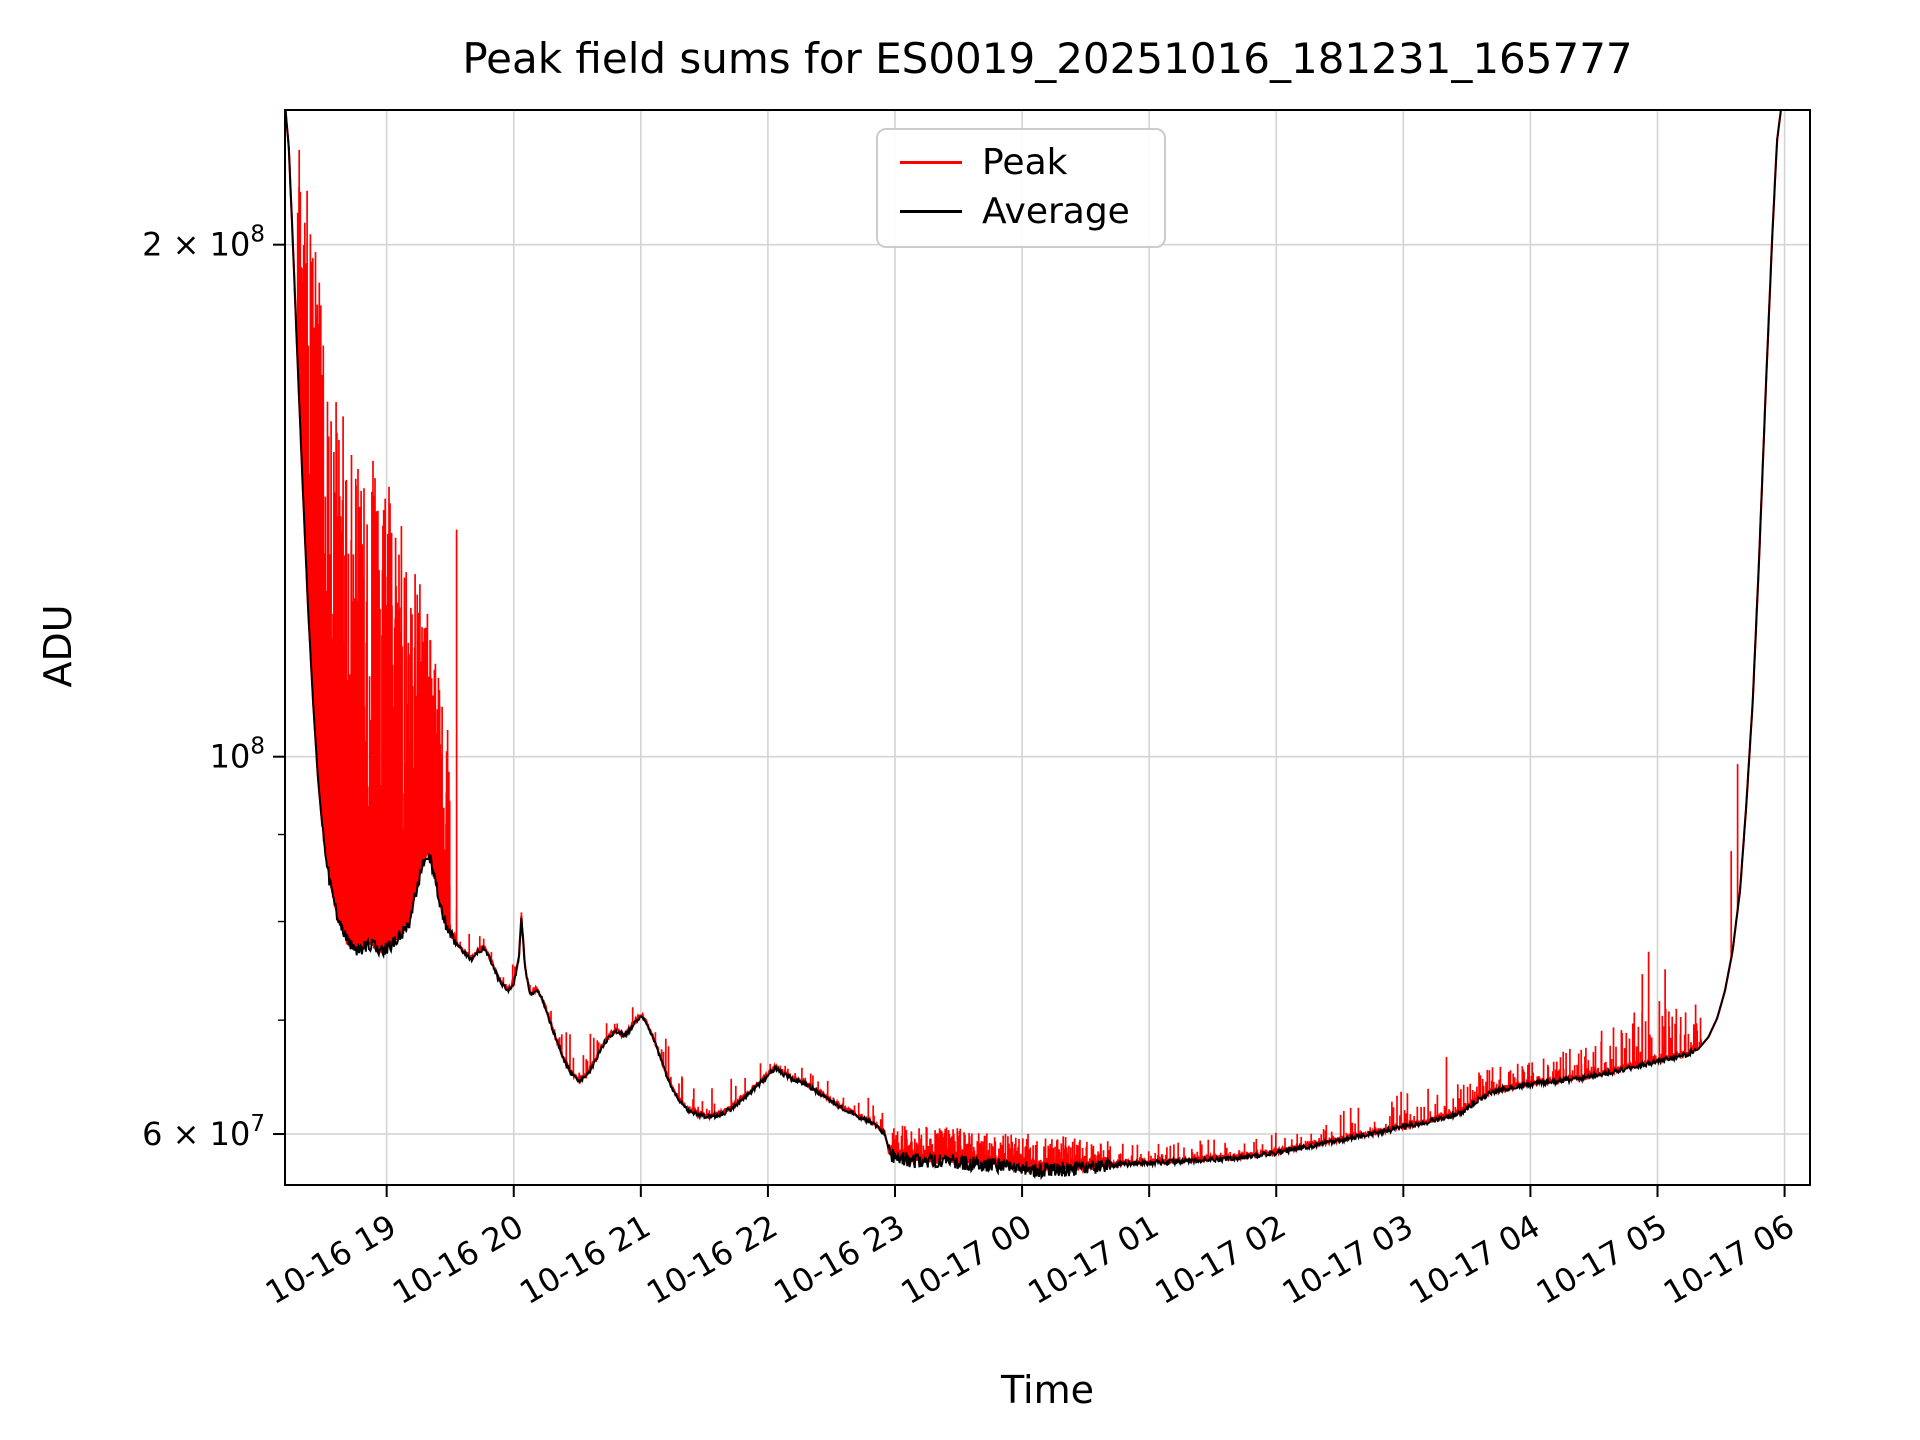  Describe the element at coordinates (1056, 211) in the screenshot. I see `legend-label-average: Average` at that location.